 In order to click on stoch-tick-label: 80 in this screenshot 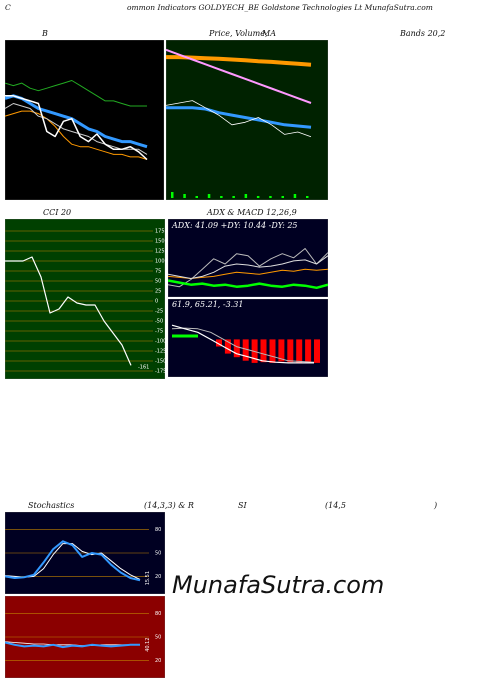, I will do `click(158, 530)`.